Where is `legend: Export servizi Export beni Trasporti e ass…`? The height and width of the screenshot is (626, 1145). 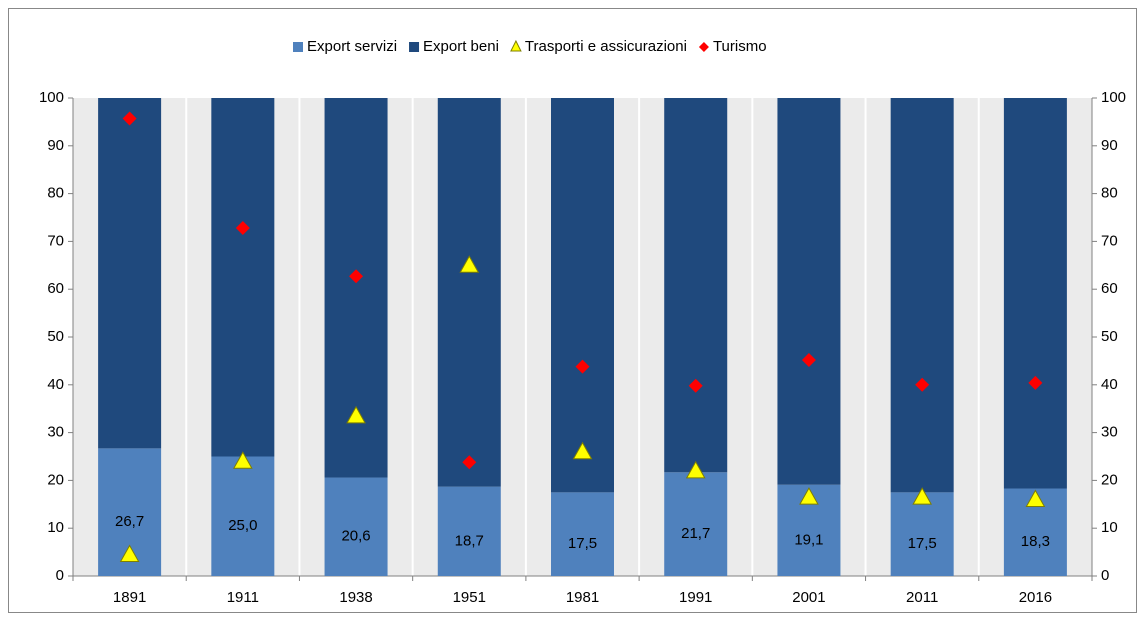 legend: Export servizi Export beni Trasporti e ass… is located at coordinates (530, 46).